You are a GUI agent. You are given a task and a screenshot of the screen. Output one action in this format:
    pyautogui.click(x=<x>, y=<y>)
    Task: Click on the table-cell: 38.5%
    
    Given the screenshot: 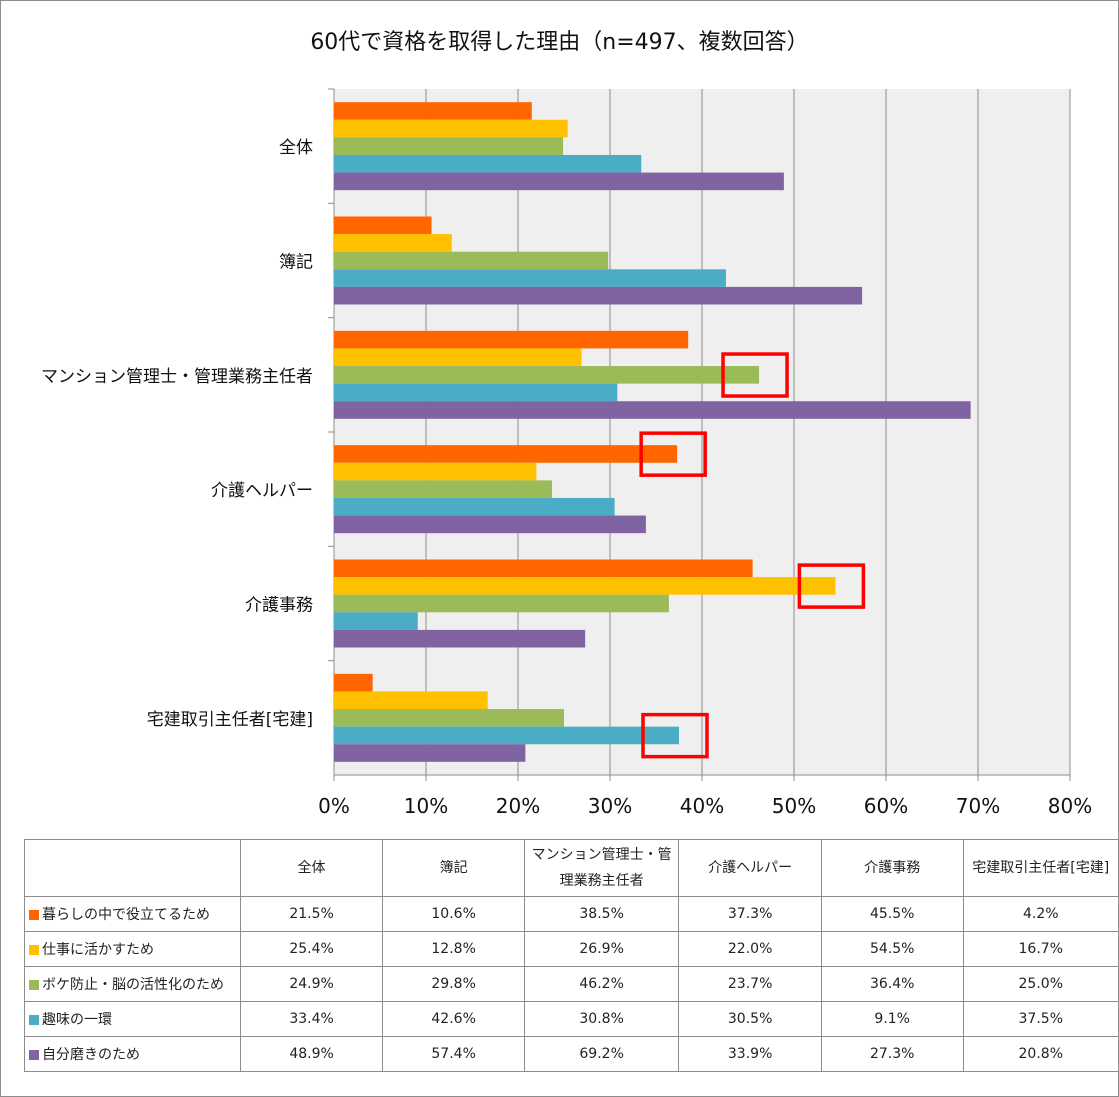 What is the action you would take?
    pyautogui.click(x=601, y=914)
    